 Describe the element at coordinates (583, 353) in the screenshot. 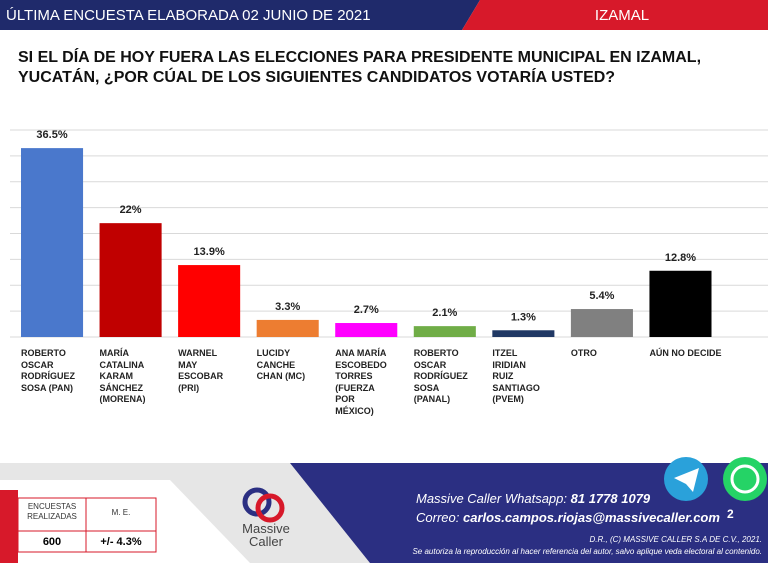

I see `x-tick-label: OTRO` at that location.